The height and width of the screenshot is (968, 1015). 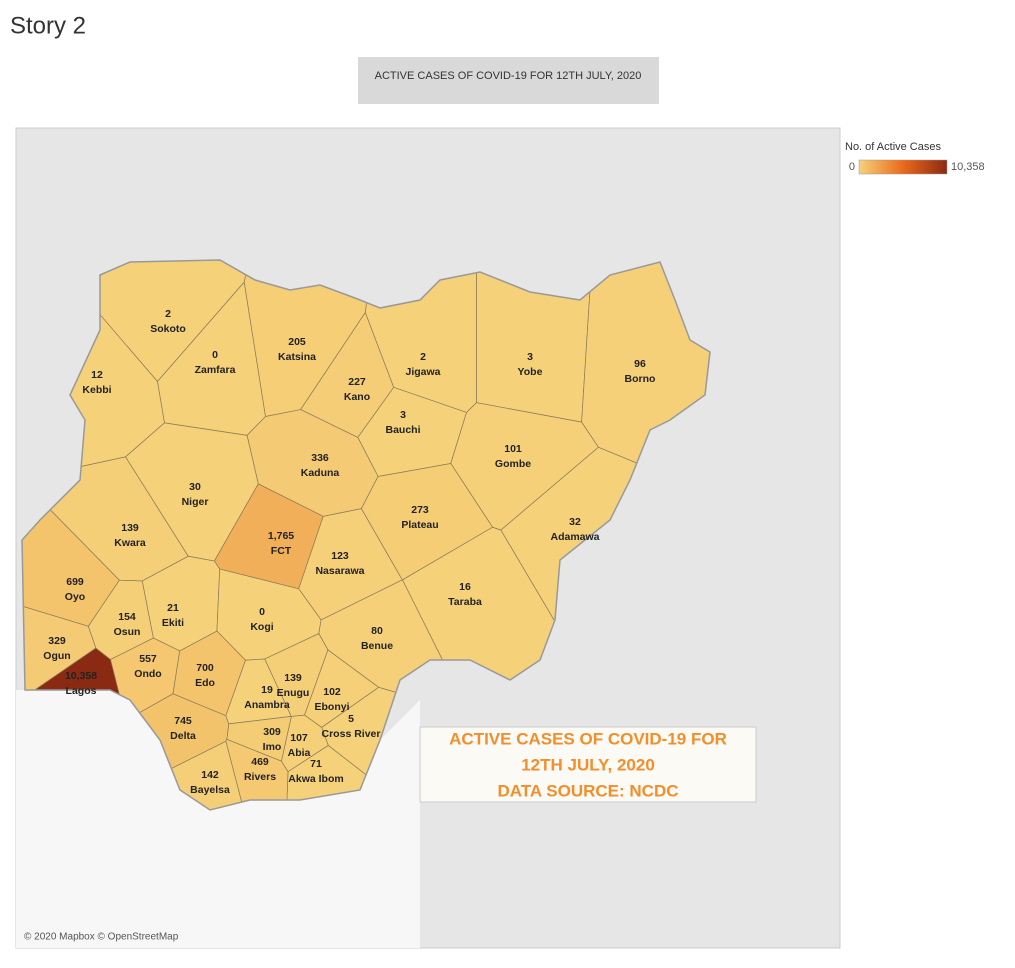 What do you see at coordinates (173, 623) in the screenshot?
I see `state-name: Ekiti` at bounding box center [173, 623].